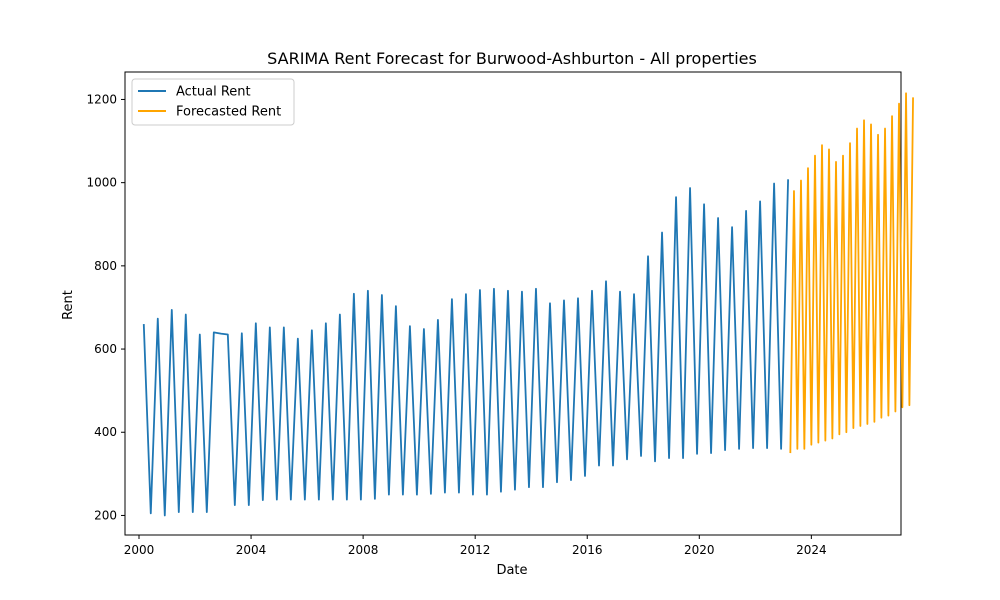 The height and width of the screenshot is (600, 1000). Describe the element at coordinates (363, 550) in the screenshot. I see `x-tick-label: 2008` at that location.